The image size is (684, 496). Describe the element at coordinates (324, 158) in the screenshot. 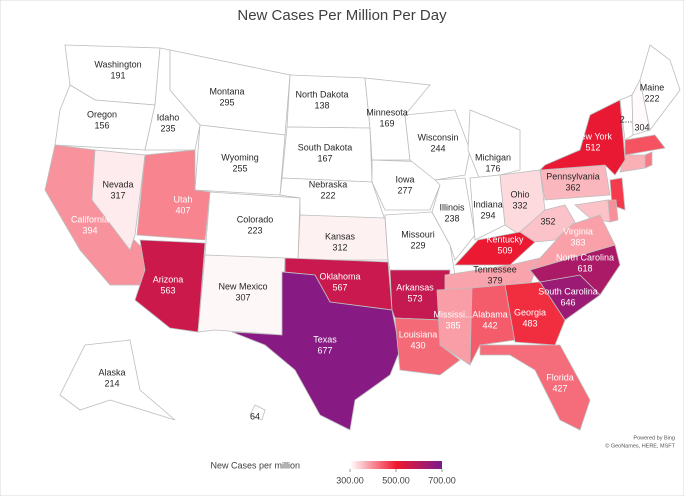

I see `state-value: 167` at that location.